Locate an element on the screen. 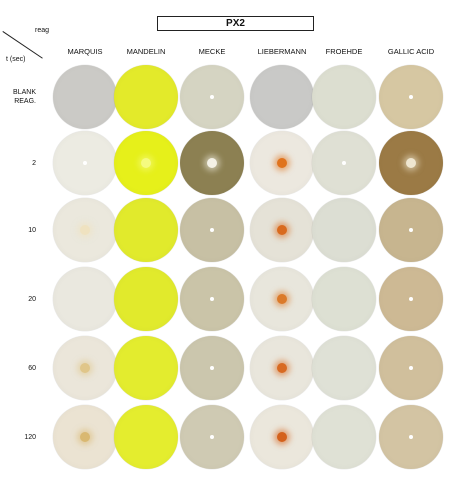 The image size is (472, 487). column-header-gallic-acid: GALLIC ACID is located at coordinates (411, 51).